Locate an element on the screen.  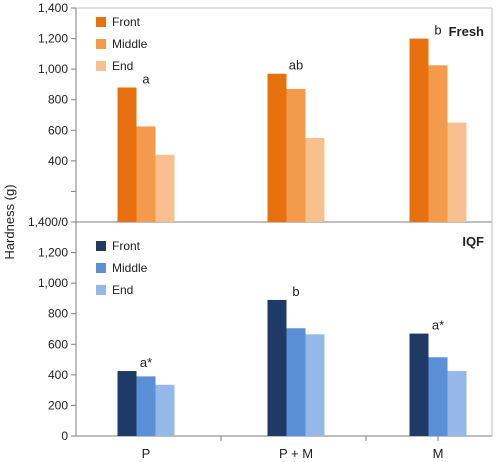
x-tick-label: P is located at coordinates (146, 453).